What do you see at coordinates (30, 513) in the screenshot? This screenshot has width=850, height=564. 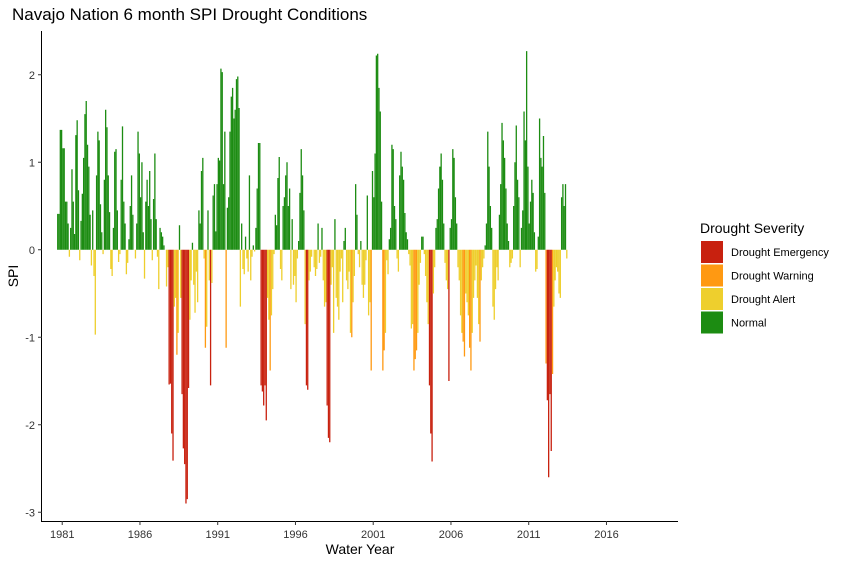 I see `y-tick-label: -3` at bounding box center [30, 513].